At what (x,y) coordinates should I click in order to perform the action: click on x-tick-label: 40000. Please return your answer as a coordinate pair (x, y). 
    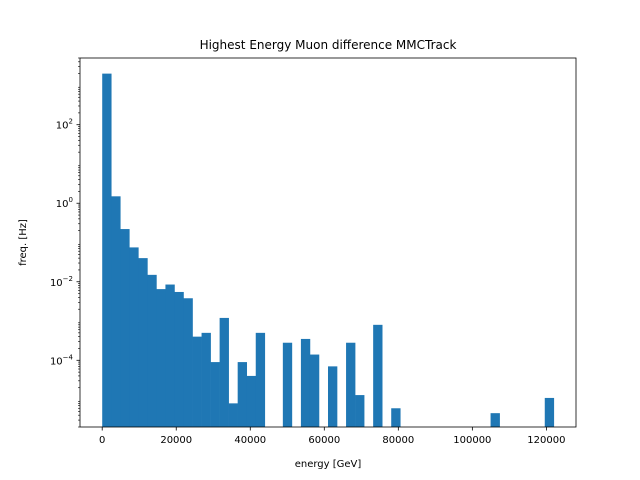
    Looking at the image, I should click on (250, 440).